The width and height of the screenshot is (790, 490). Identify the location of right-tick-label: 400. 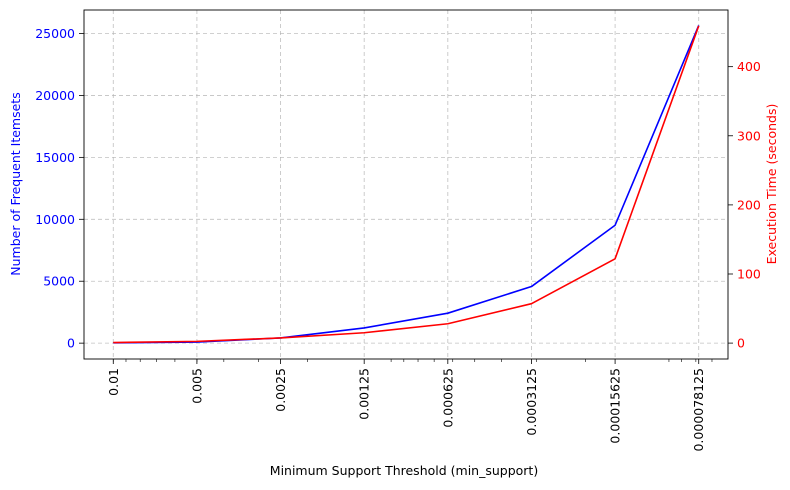
(749, 66).